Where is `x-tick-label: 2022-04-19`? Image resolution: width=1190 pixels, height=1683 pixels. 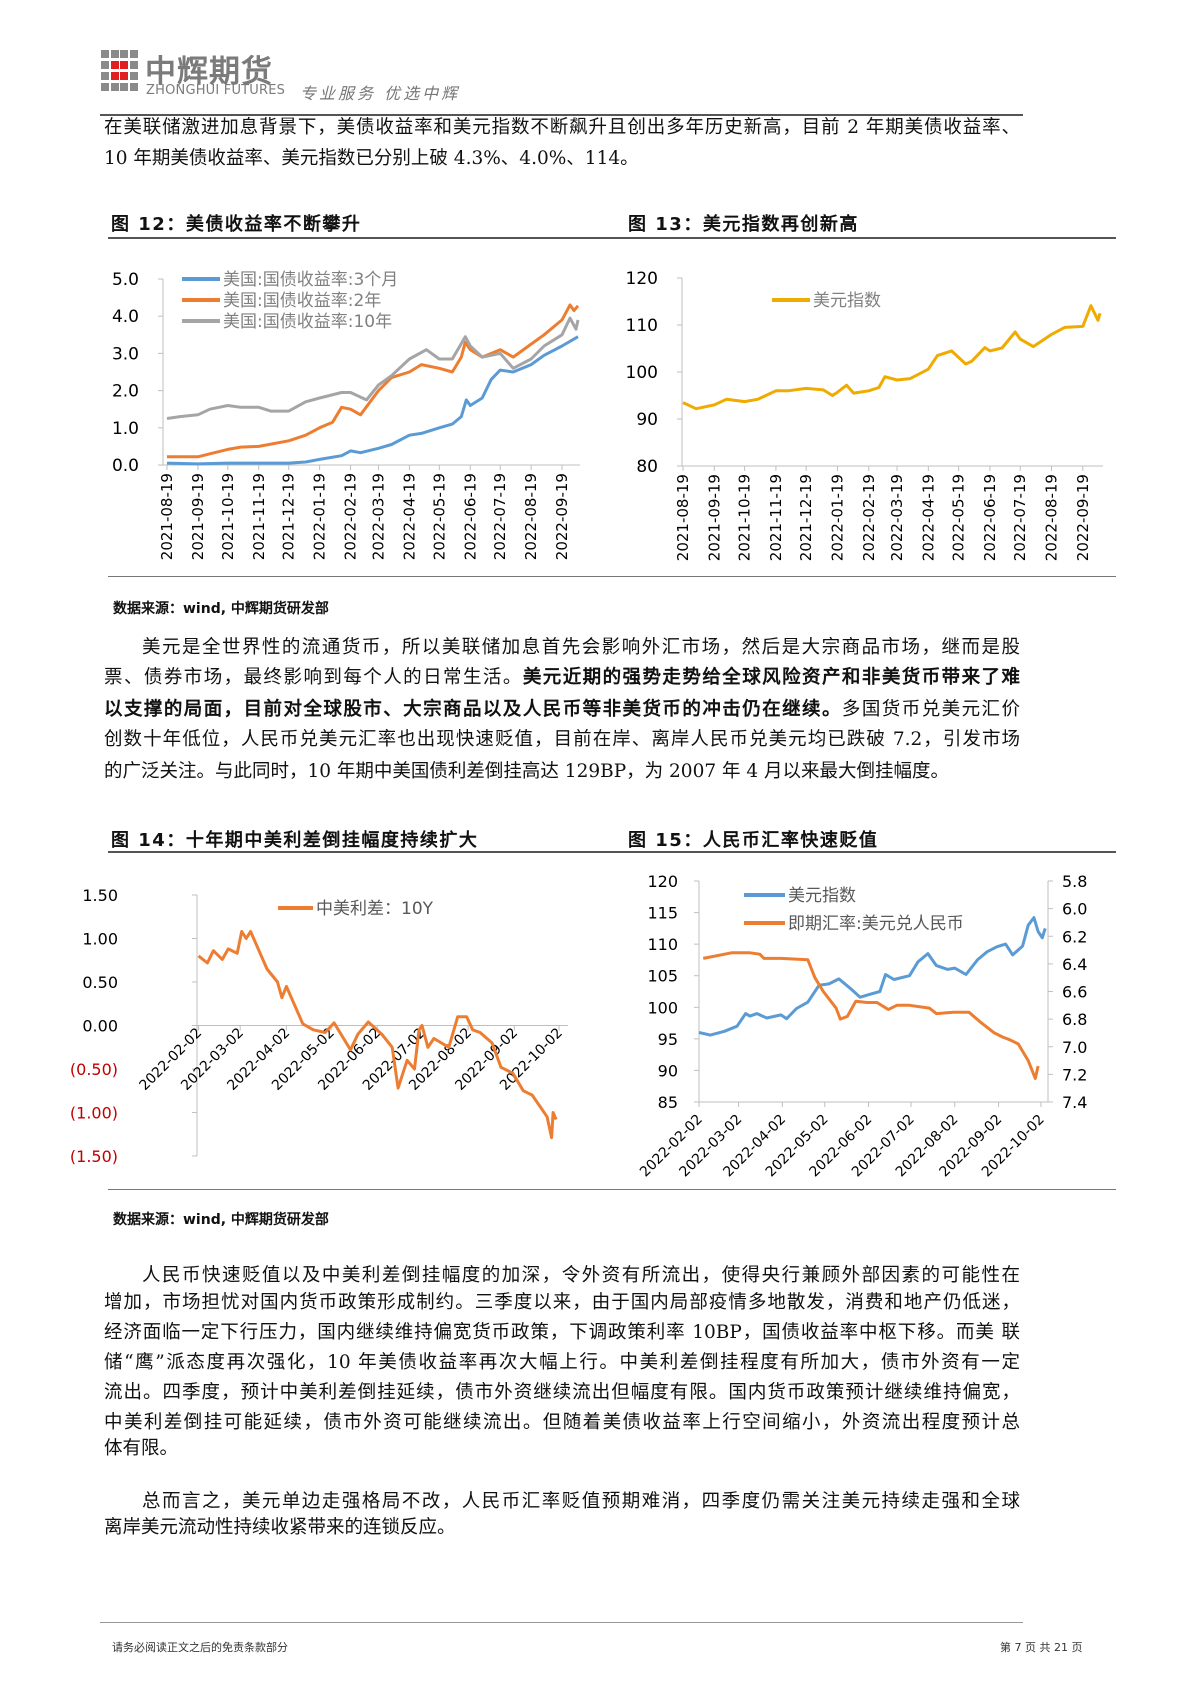
x-tick-label: 2022-04-19 is located at coordinates (409, 516).